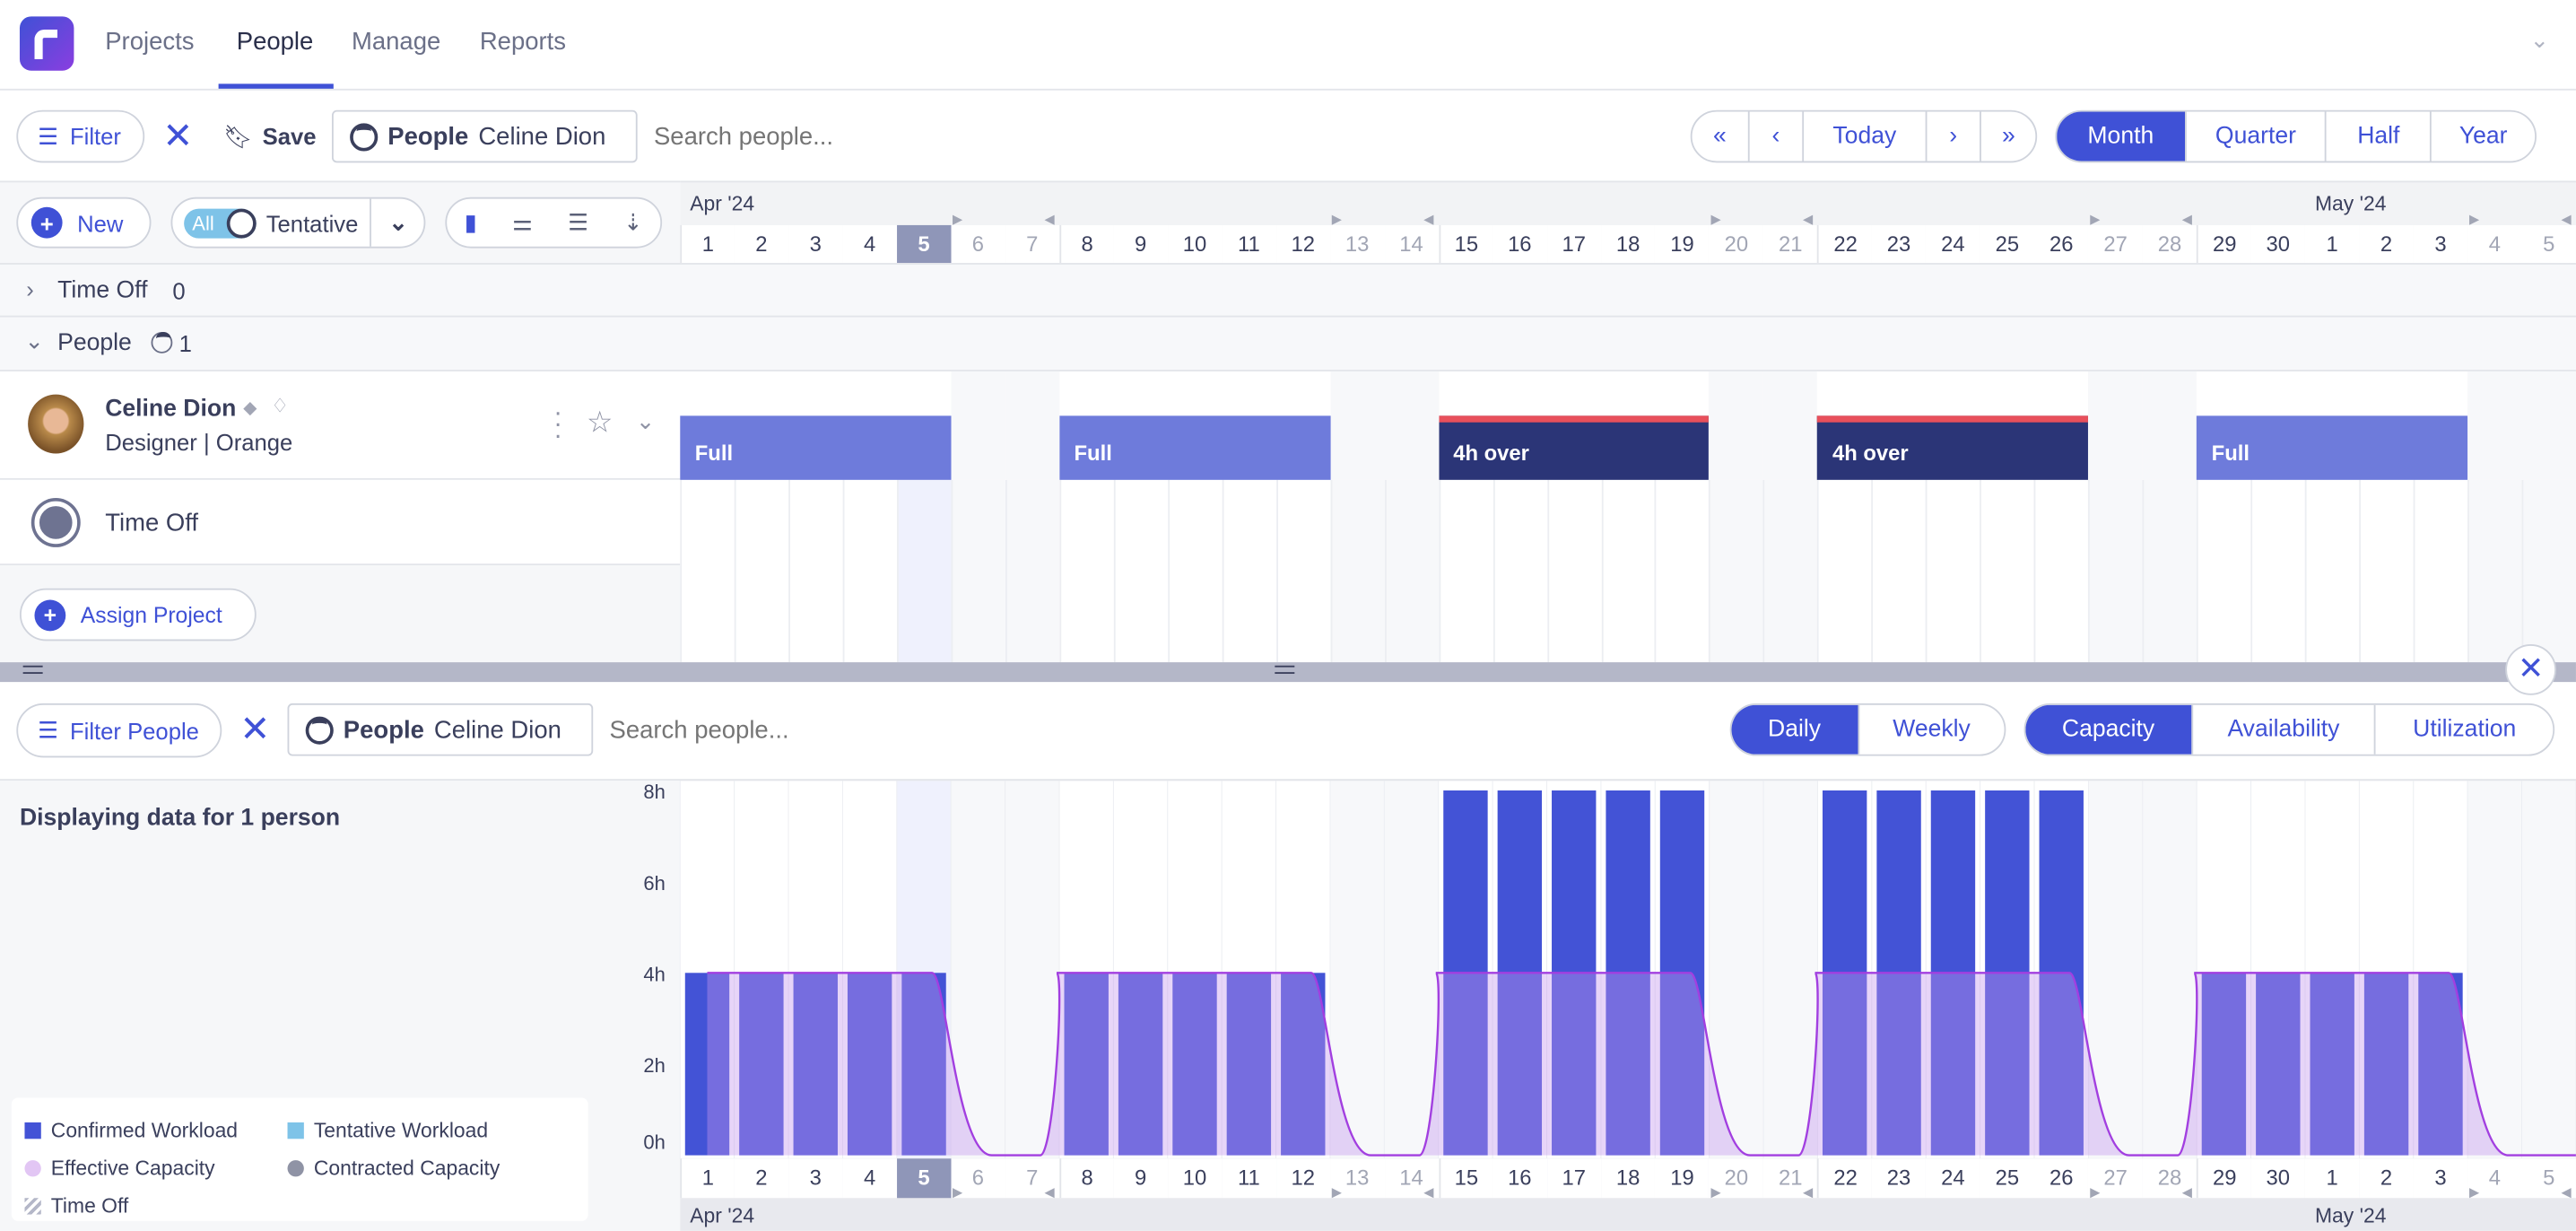  Describe the element at coordinates (1465, 244) in the screenshot. I see `day-15: 15` at that location.